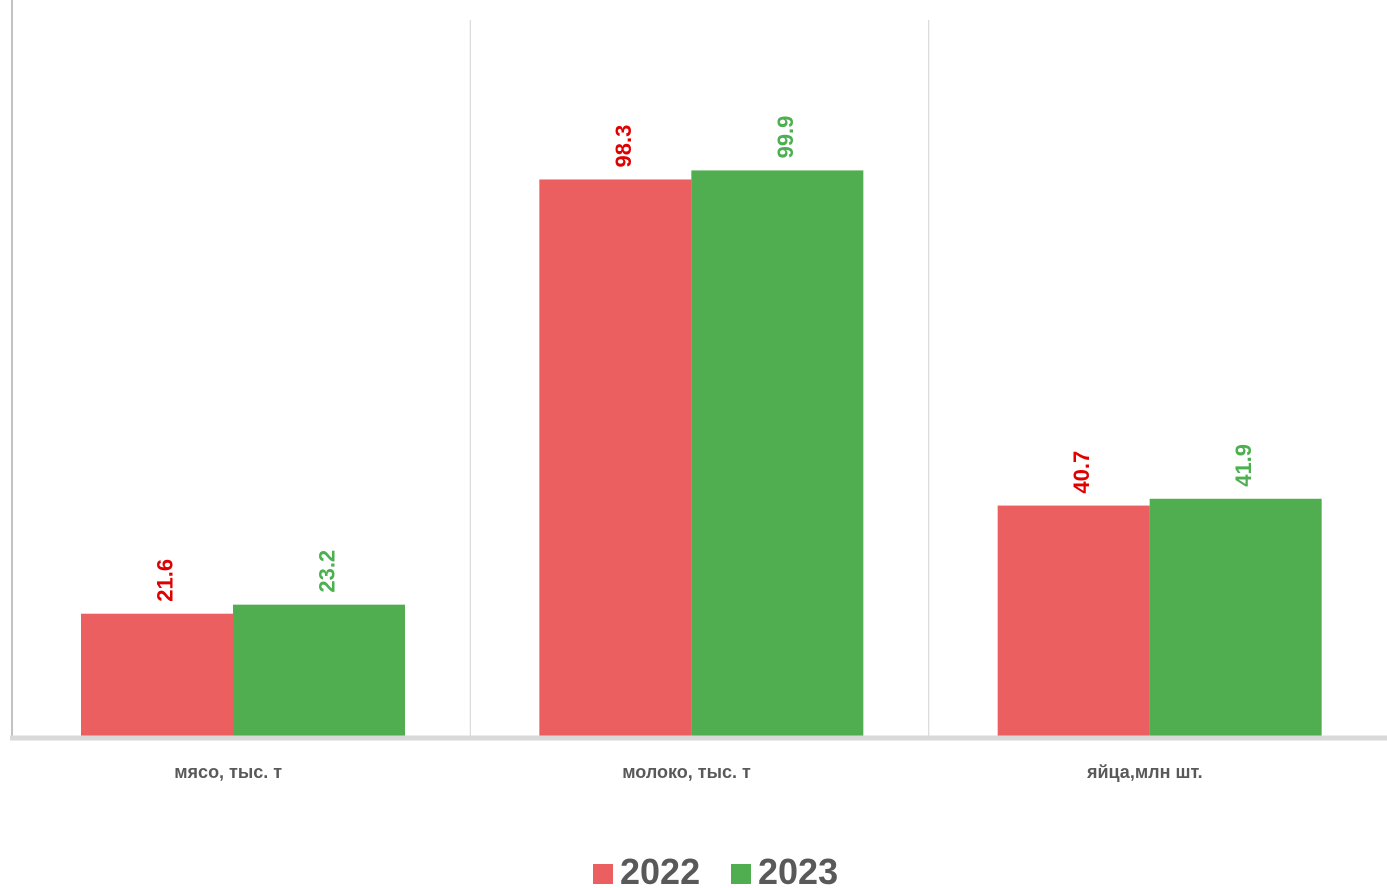 The image size is (1387, 888). Describe the element at coordinates (1243, 465) in the screenshot. I see `data-label: 41.9` at that location.